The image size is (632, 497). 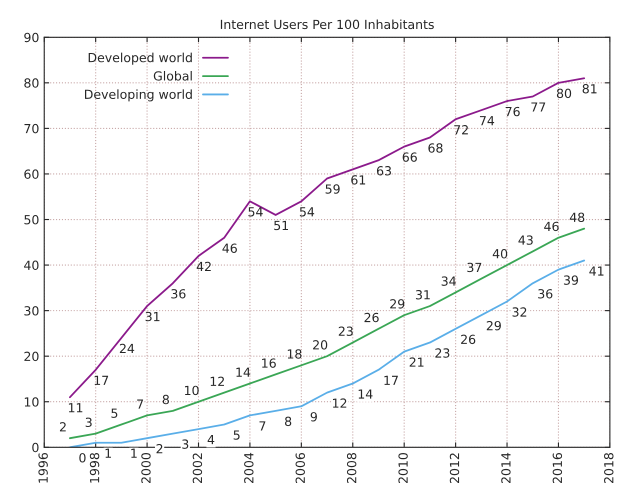 I want to click on data-label: 11, so click(x=75, y=407).